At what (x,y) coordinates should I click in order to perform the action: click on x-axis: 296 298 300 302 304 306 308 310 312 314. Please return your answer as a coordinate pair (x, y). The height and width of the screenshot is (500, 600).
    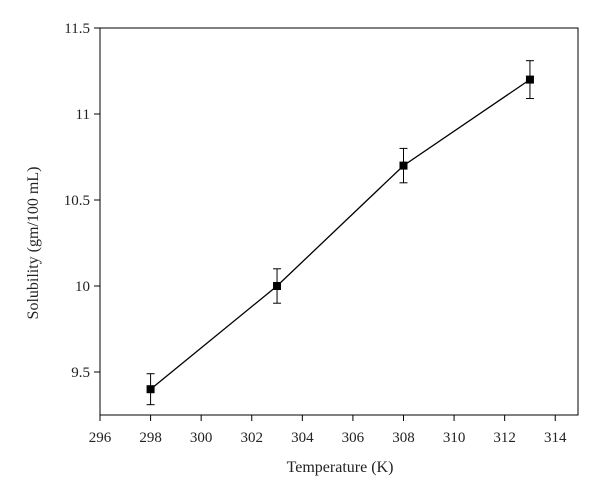
    Looking at the image, I should click on (328, 430).